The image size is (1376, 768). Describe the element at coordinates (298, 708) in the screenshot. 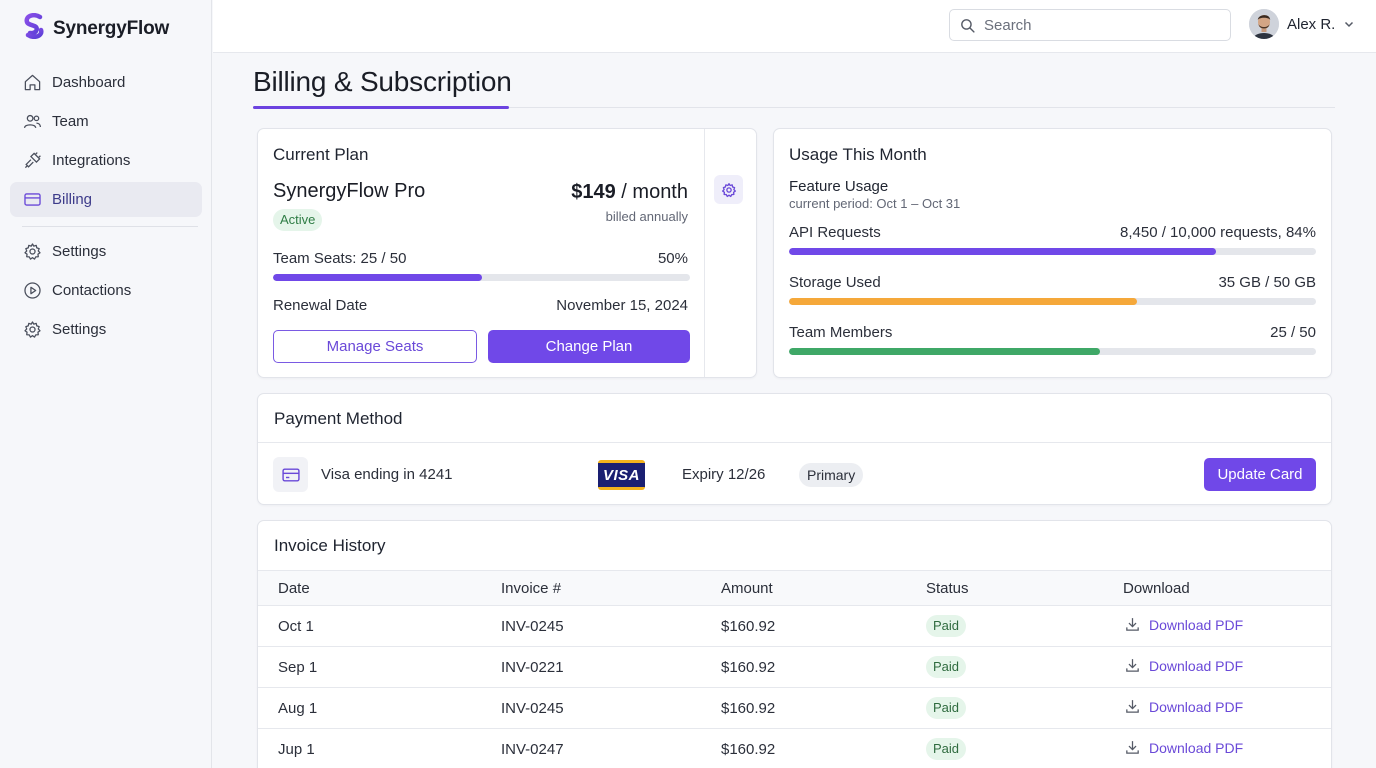

I see `invoice-date: Aug 1` at that location.